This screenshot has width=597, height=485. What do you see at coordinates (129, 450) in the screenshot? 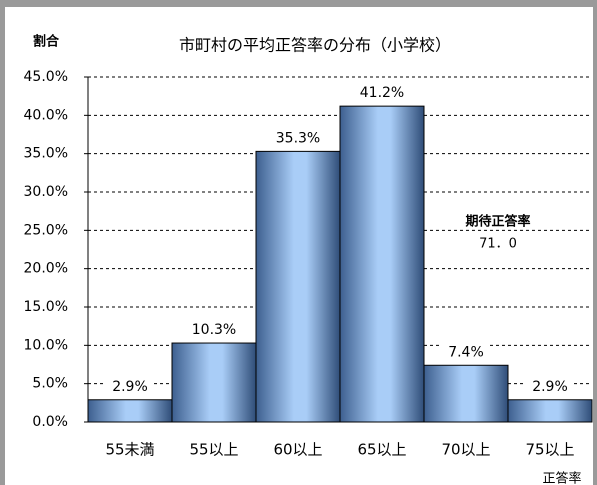
I see `x-tick-label: 55未満` at bounding box center [129, 450].